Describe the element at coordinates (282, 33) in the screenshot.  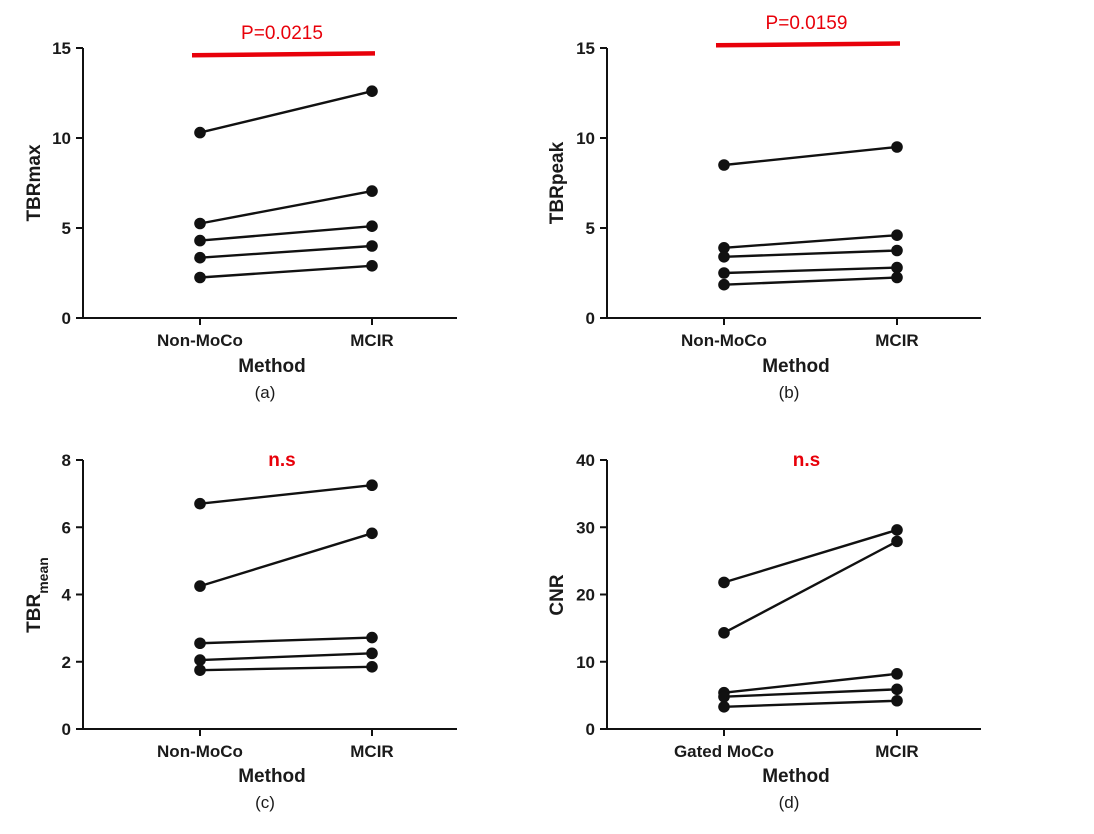
I see `significance-label: P=0.0215` at that location.